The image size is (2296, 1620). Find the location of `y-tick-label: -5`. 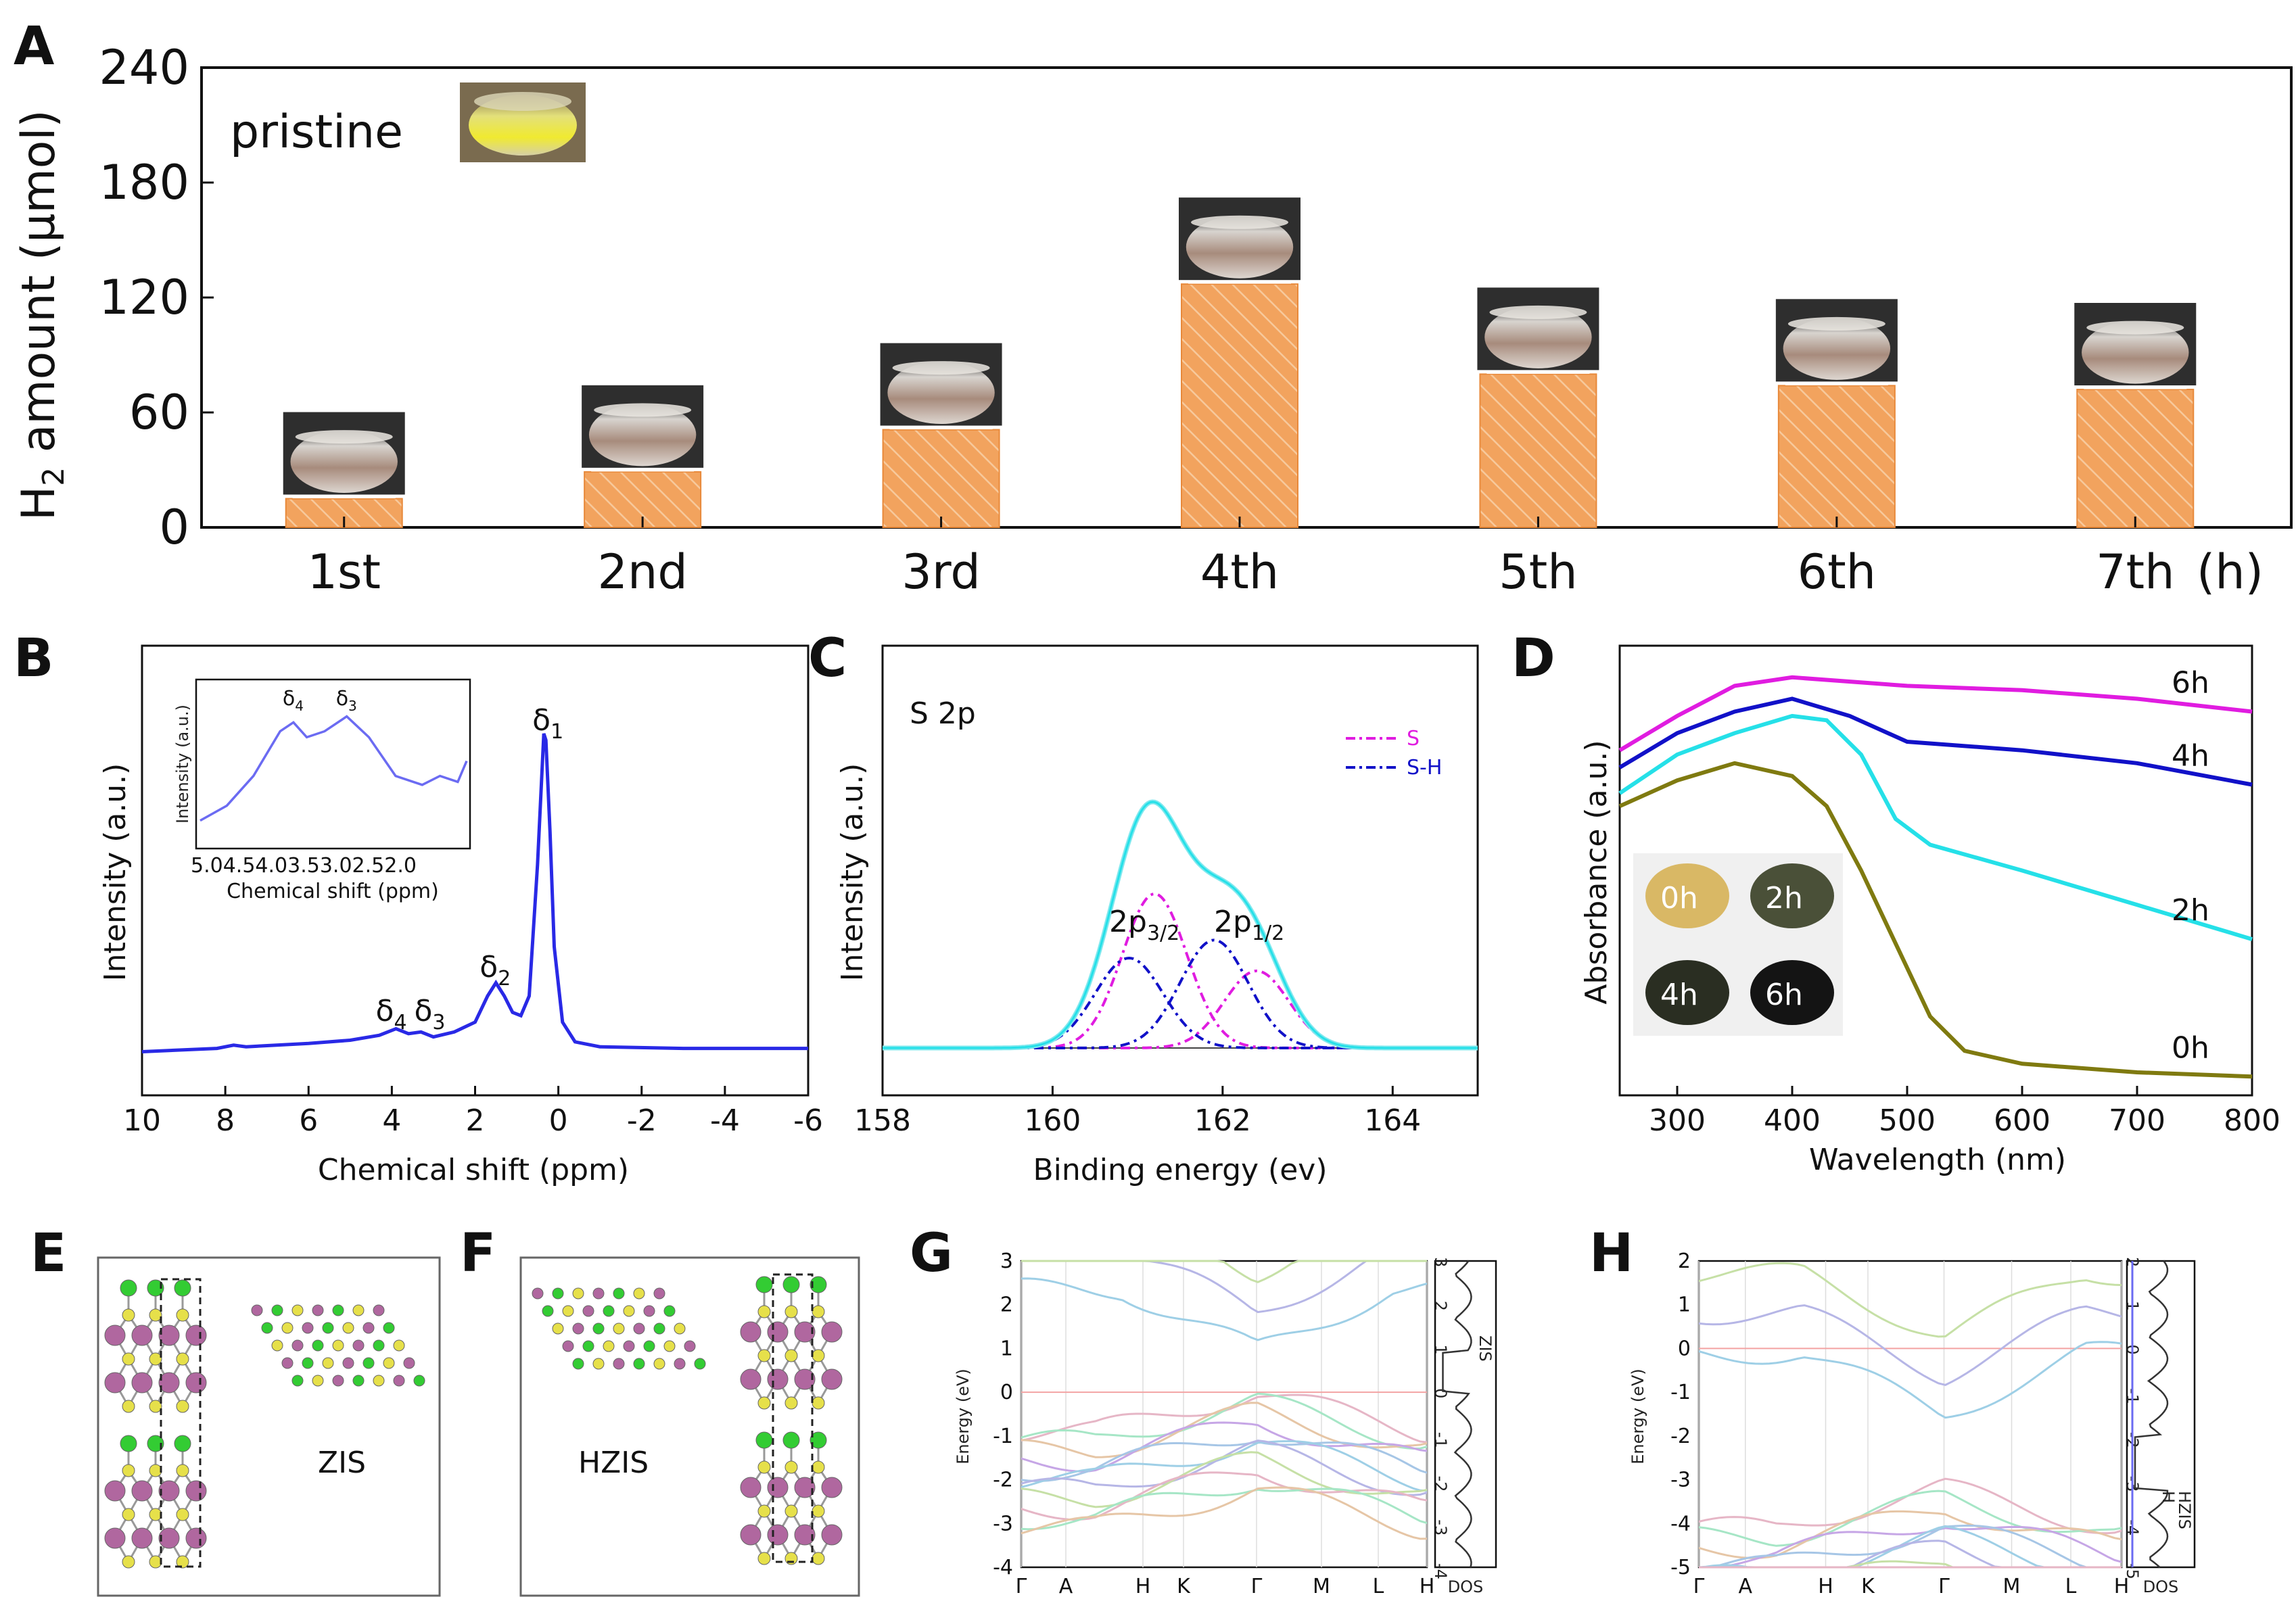

y-tick-label: -5 is located at coordinates (1680, 1567).